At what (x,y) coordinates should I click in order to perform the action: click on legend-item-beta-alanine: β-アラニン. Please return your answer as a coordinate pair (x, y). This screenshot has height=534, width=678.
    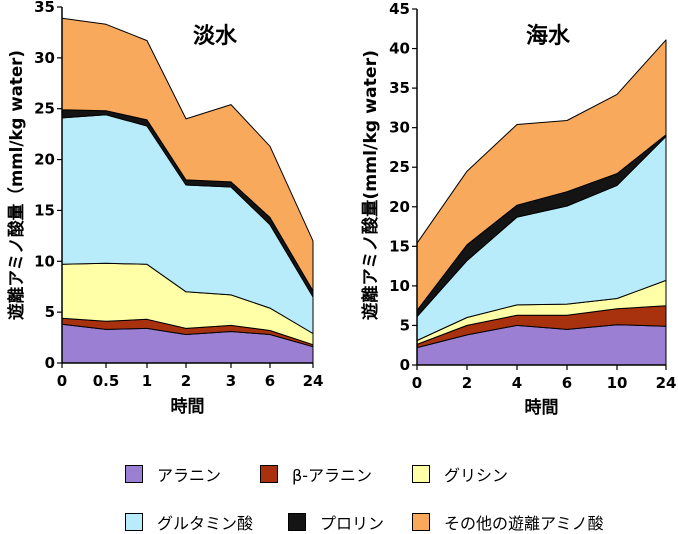
    Looking at the image, I should click on (316, 474).